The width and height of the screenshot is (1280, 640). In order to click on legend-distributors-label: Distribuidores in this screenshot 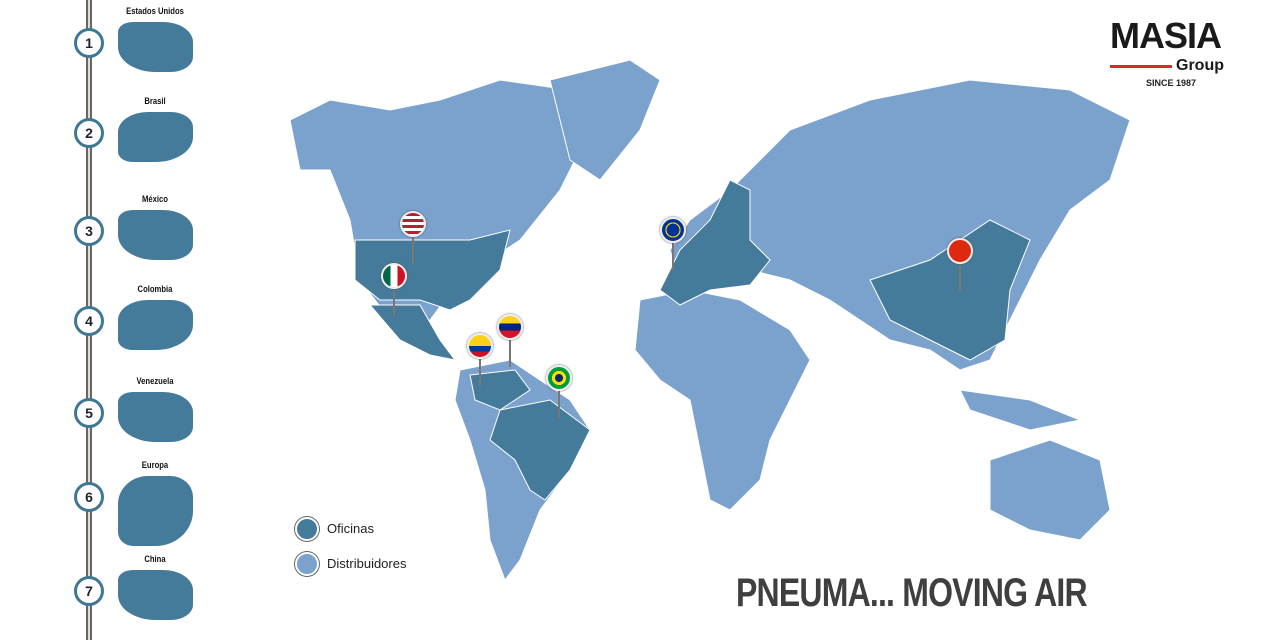, I will do `click(367, 563)`.